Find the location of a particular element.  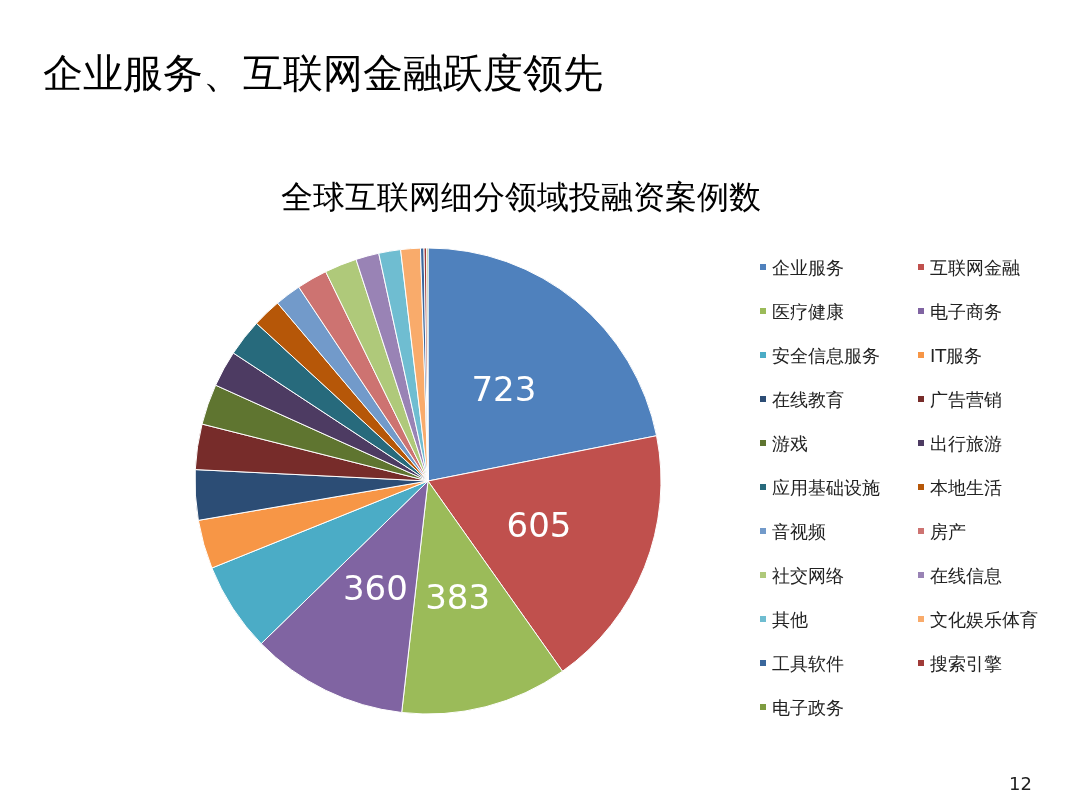

legend-label: 文化娱乐体育 is located at coordinates (984, 619).